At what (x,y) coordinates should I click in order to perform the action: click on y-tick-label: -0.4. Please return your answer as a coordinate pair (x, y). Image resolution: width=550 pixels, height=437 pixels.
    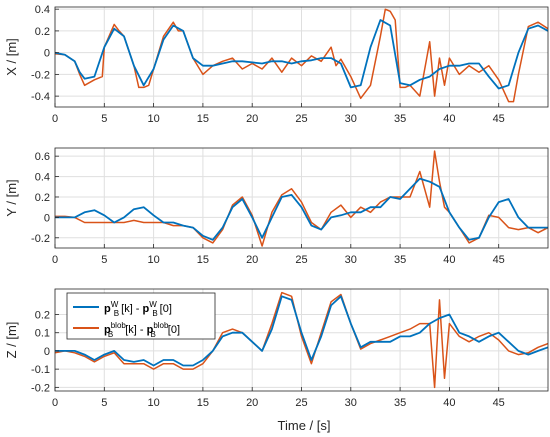
    Looking at the image, I should click on (40, 97).